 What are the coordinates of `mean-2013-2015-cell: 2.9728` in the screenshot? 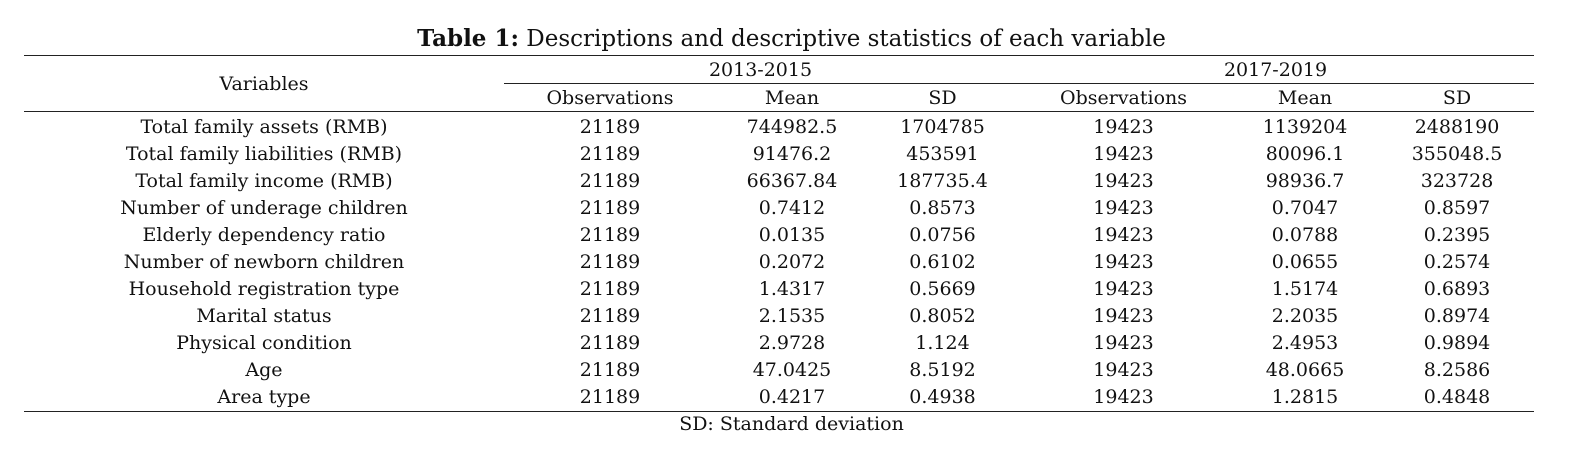 It's located at (792, 343).